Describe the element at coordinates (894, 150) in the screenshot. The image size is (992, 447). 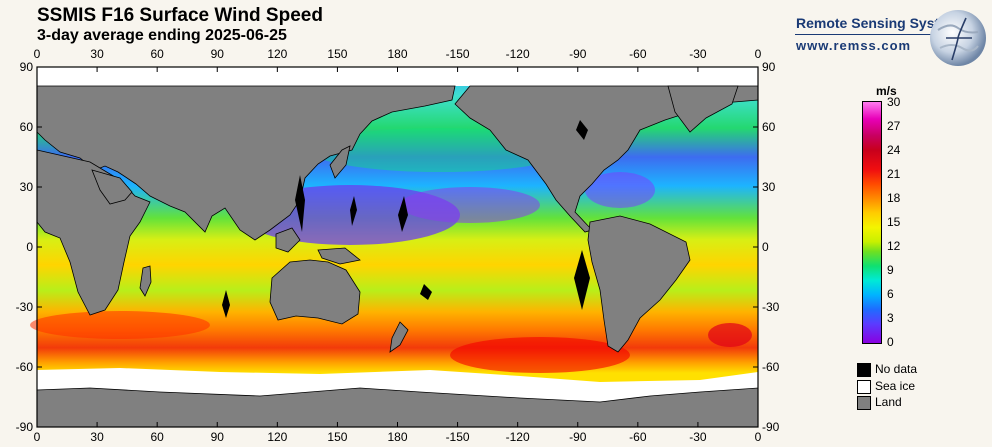
I see `colorbar-tick: 24` at that location.